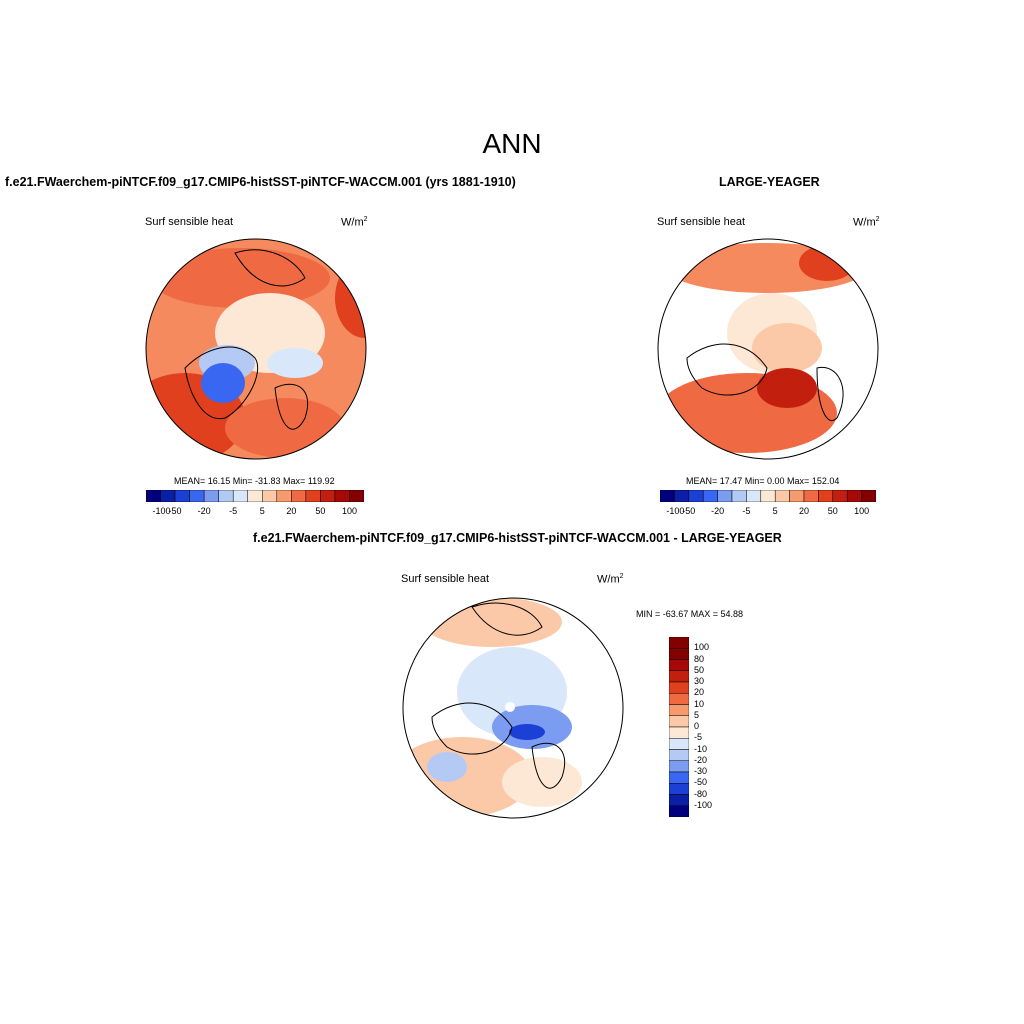  What do you see at coordinates (769, 182) in the screenshot?
I see `panel2-title: LARGE-YEAGER` at bounding box center [769, 182].